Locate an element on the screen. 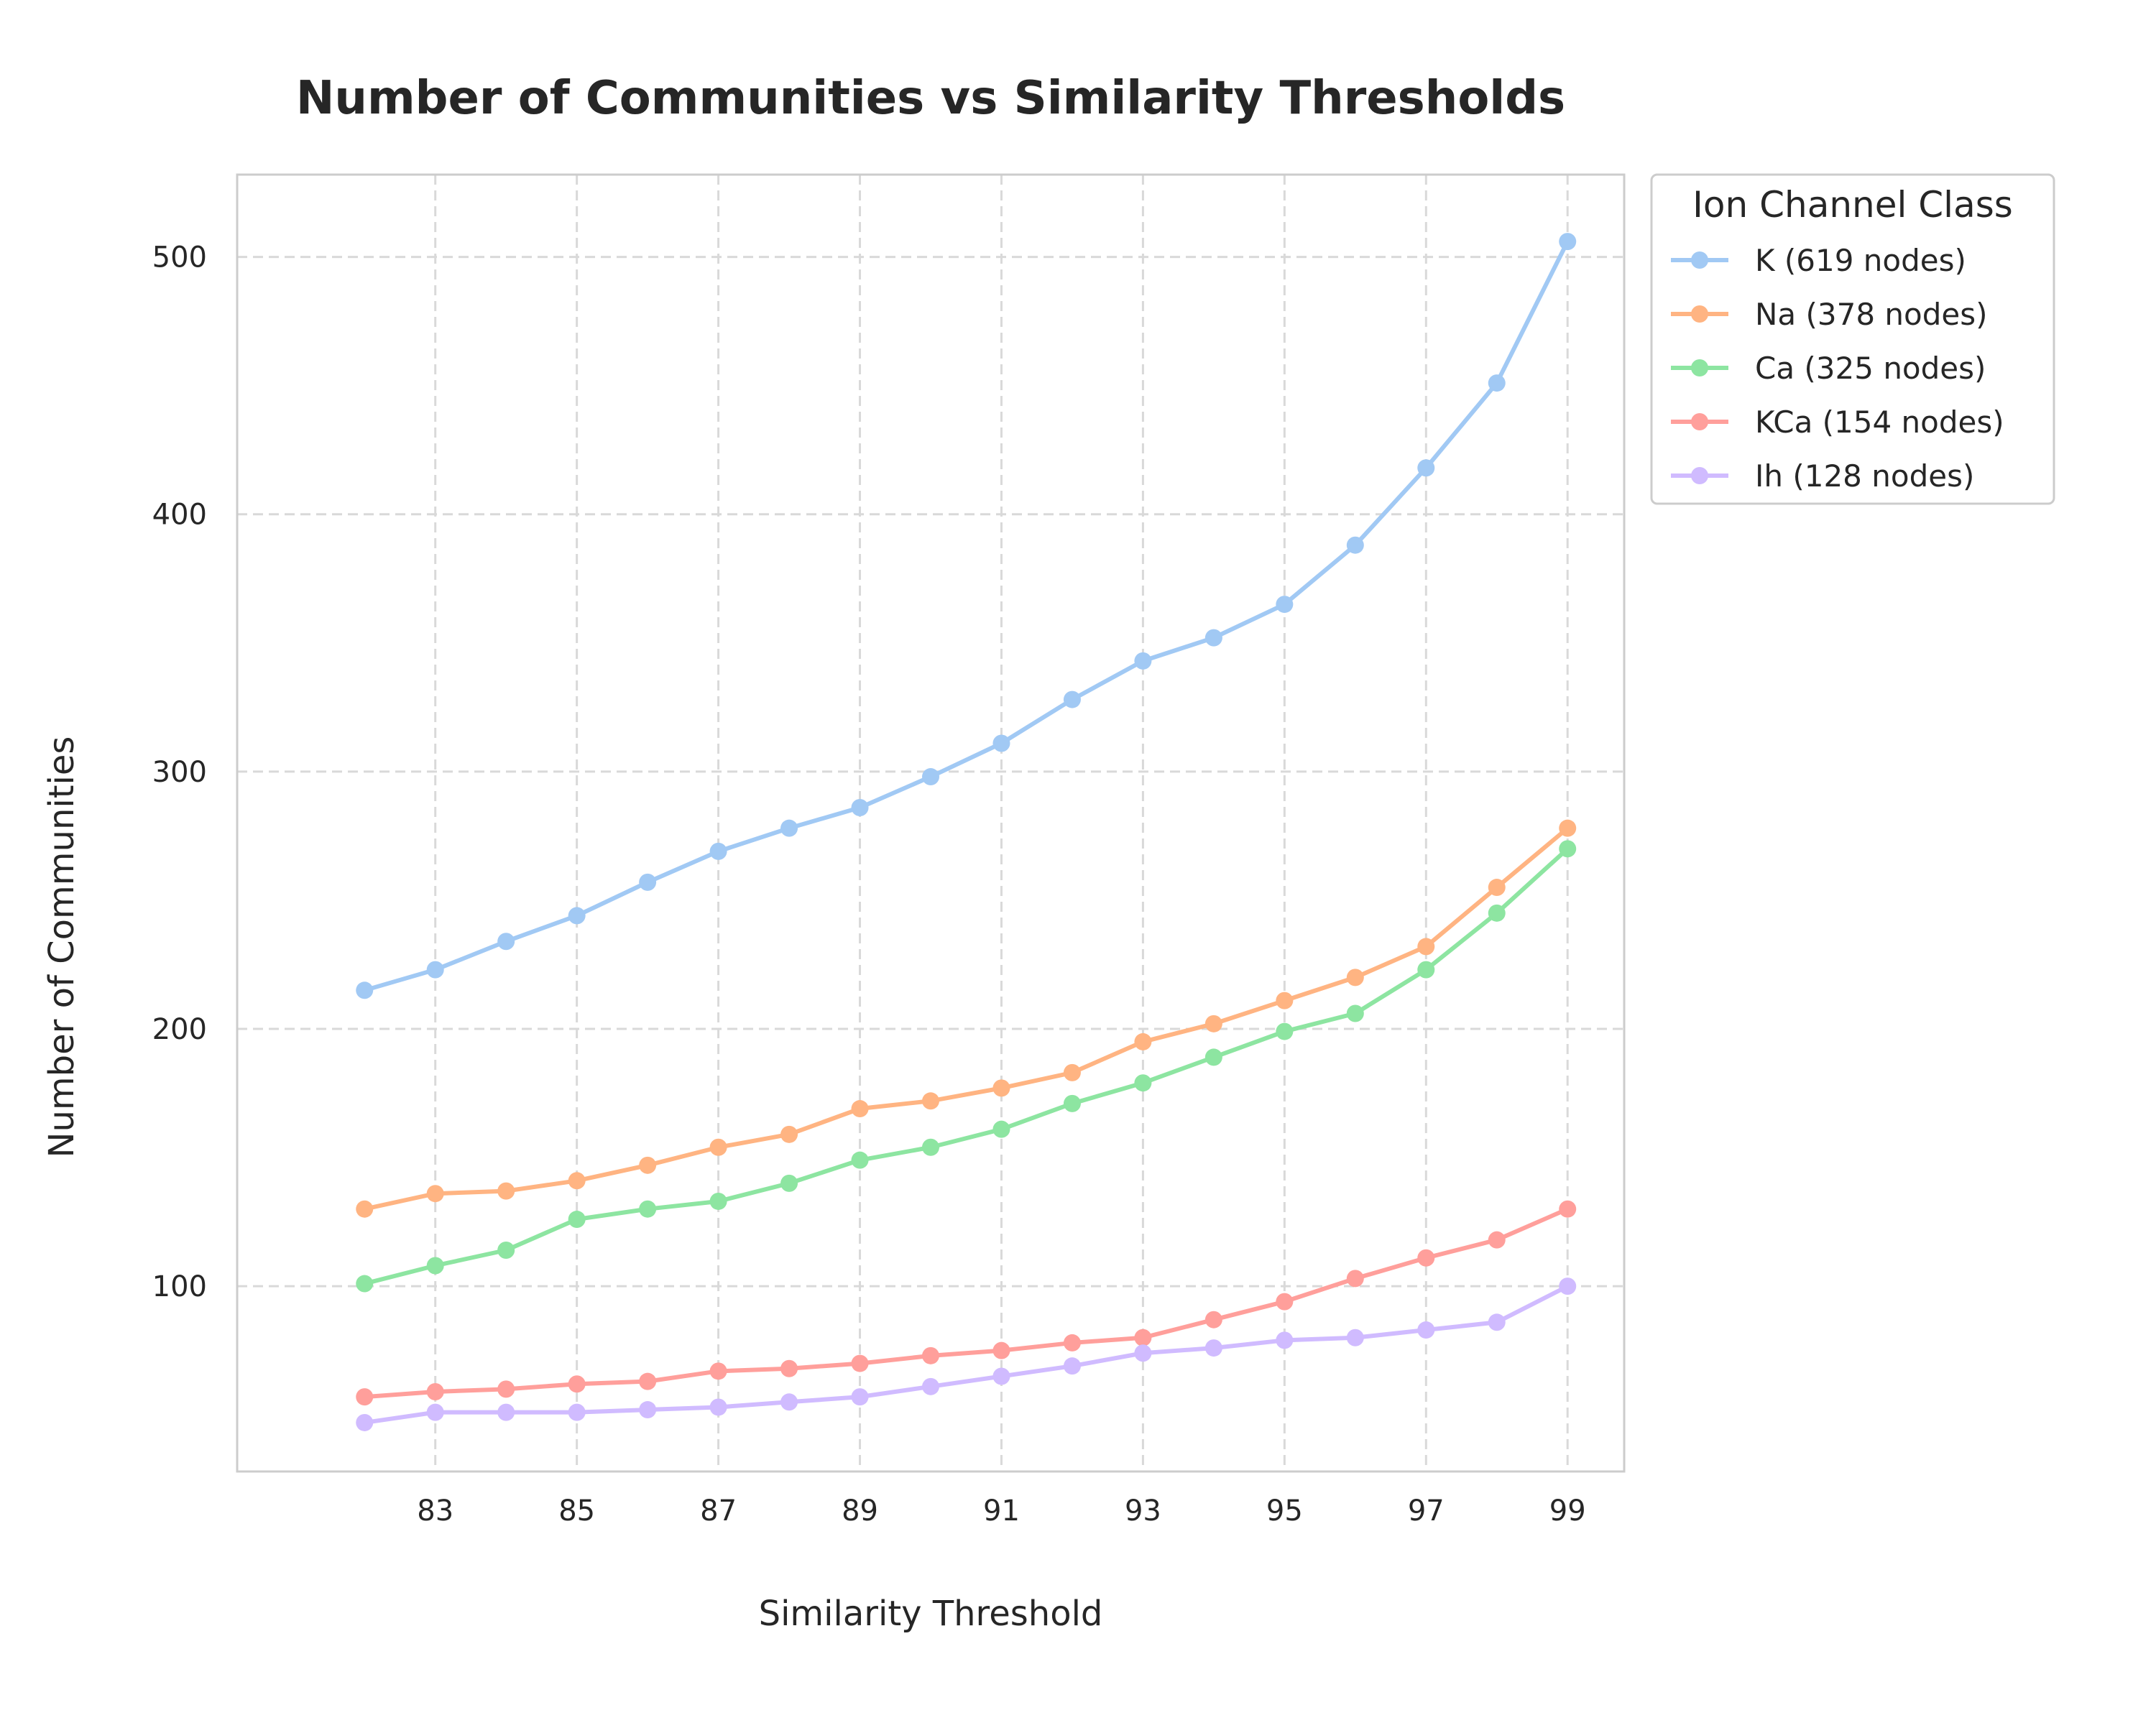 The height and width of the screenshot is (1728, 2156). legend-item: Ca (325 nodes) is located at coordinates (1828, 369).